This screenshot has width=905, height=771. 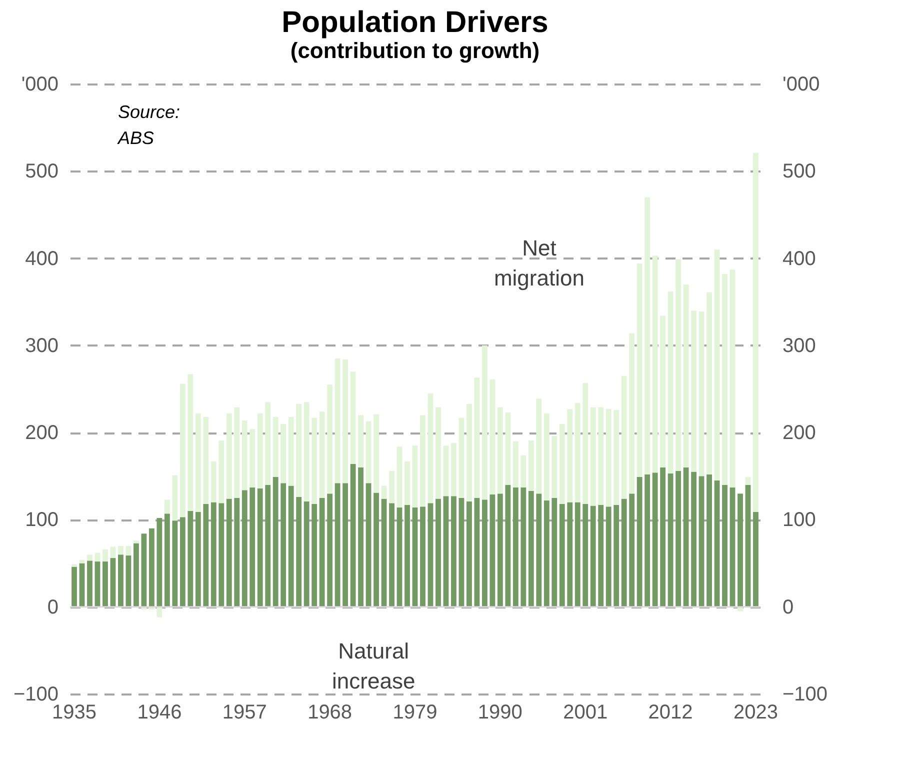 I want to click on y2-tick-label: 100, so click(x=799, y=520).